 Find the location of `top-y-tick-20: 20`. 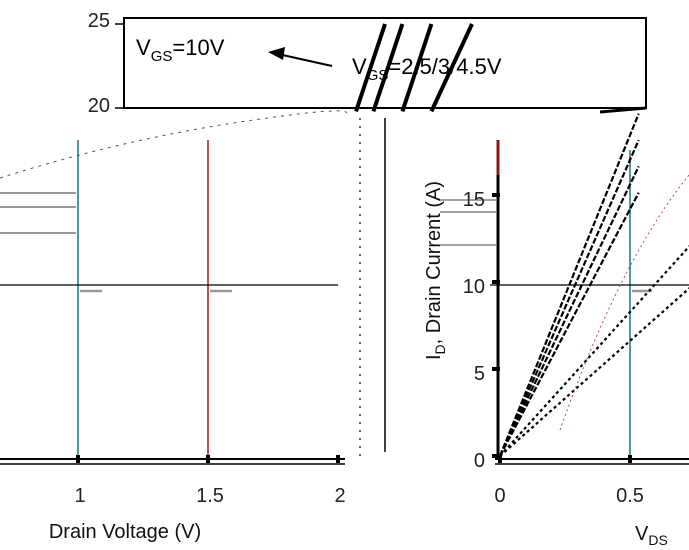

top-y-tick-20: 20 is located at coordinates (99, 106).